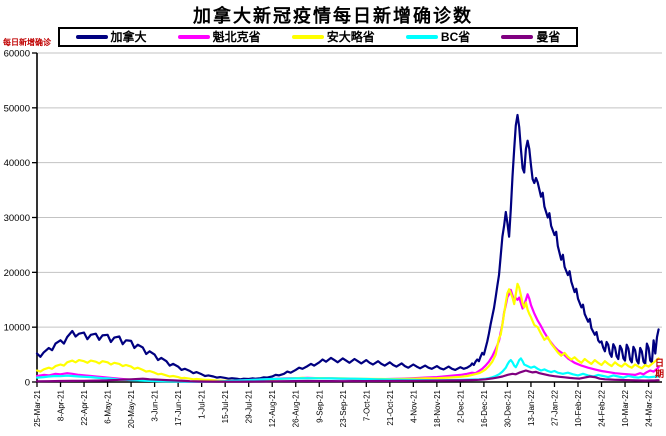  I want to click on x-tick-label-1-Jul-21: 1-Jul-21, so click(202, 403).